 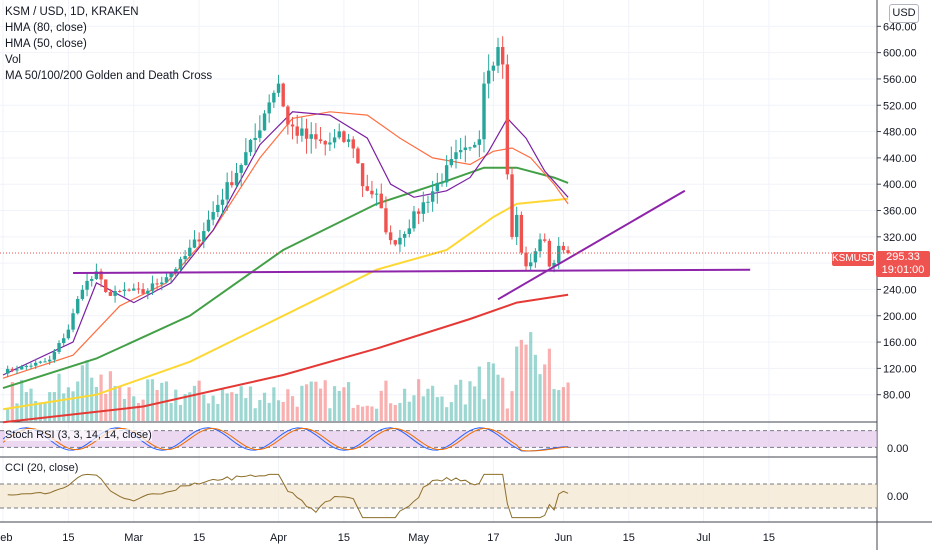 What do you see at coordinates (493, 538) in the screenshot?
I see `time-tick-label: 17` at bounding box center [493, 538].